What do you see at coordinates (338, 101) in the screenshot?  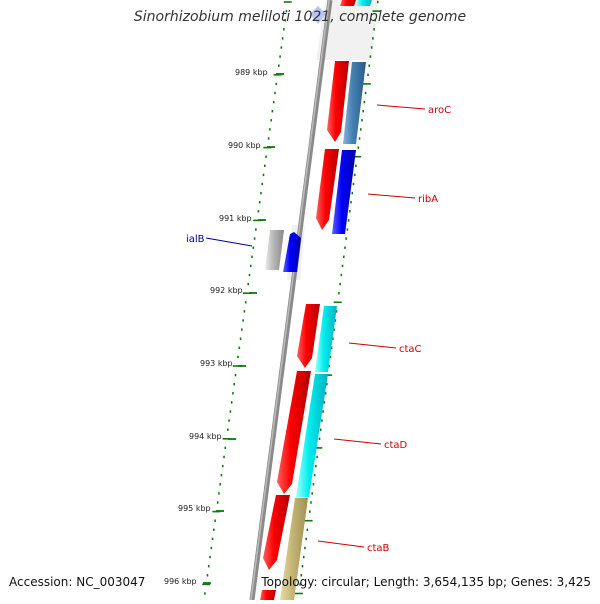 I see `gene-arrow-aroC` at bounding box center [338, 101].